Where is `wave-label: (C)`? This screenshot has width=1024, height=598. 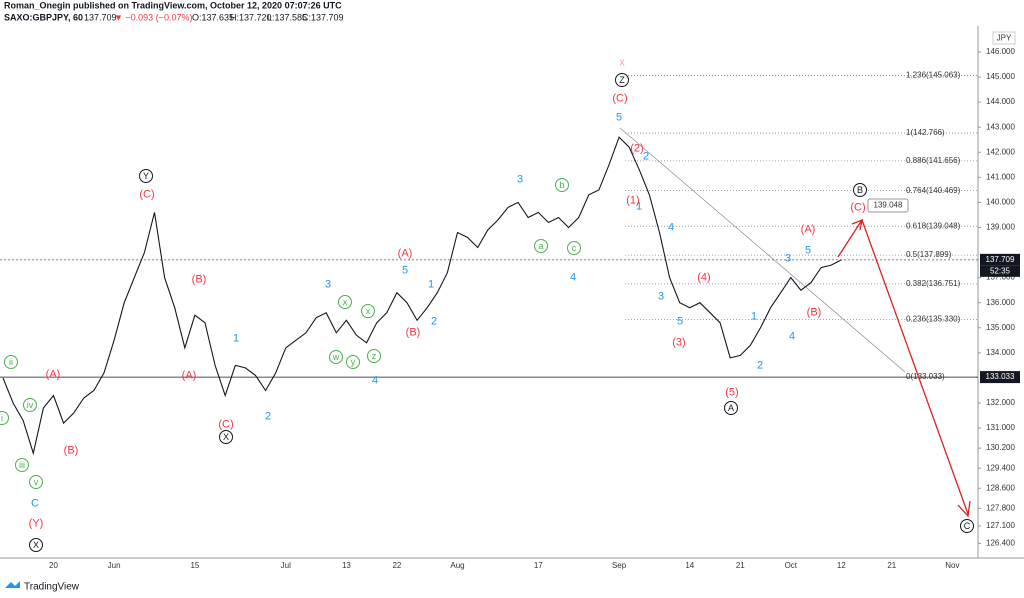
wave-label: (C) is located at coordinates (225, 424).